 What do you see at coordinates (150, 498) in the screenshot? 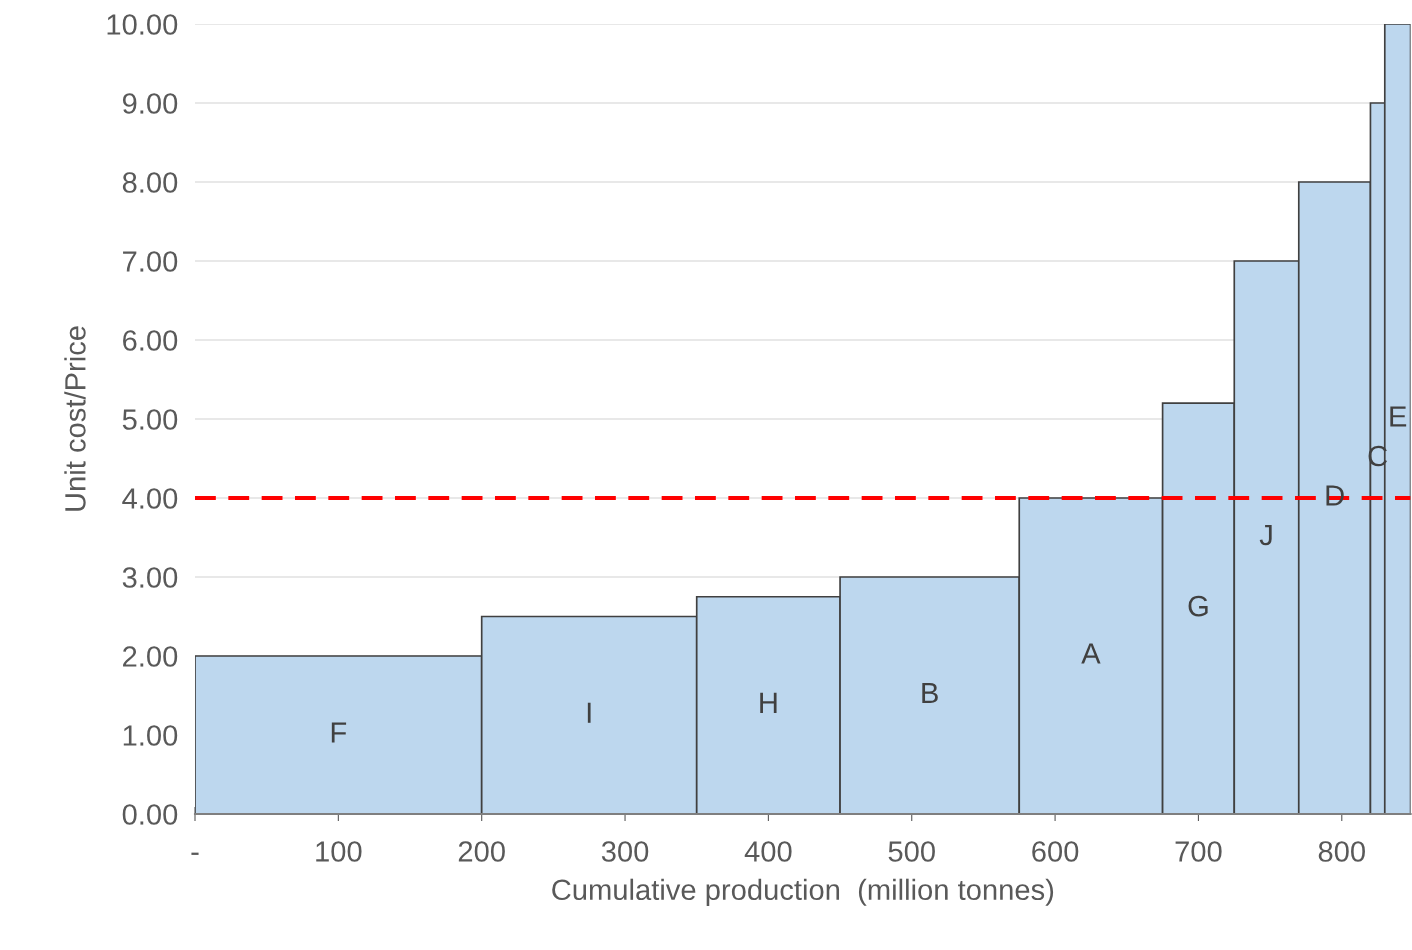
I see `y-tick-label: 4.00` at bounding box center [150, 498].